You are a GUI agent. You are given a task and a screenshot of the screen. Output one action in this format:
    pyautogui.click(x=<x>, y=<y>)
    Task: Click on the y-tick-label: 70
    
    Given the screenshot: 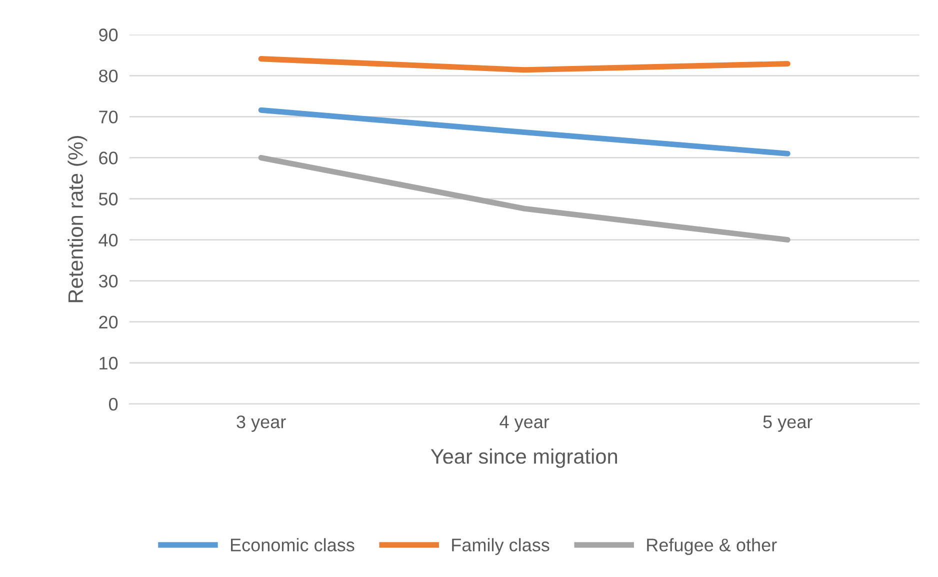 What is the action you would take?
    pyautogui.click(x=108, y=117)
    